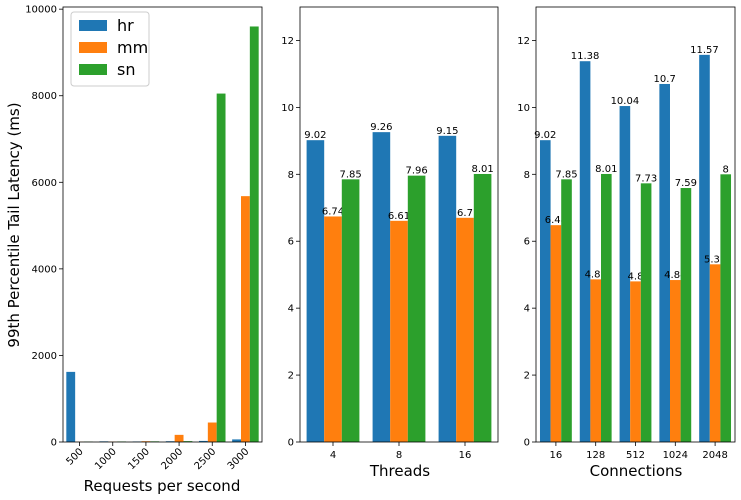  I want to click on x-tick-label: 8, so click(399, 455).